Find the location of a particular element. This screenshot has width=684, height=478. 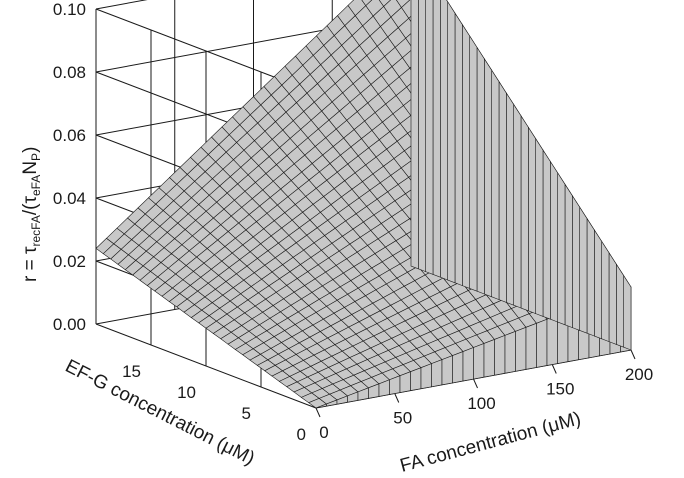

x-tick-label: 150 is located at coordinates (560, 389).